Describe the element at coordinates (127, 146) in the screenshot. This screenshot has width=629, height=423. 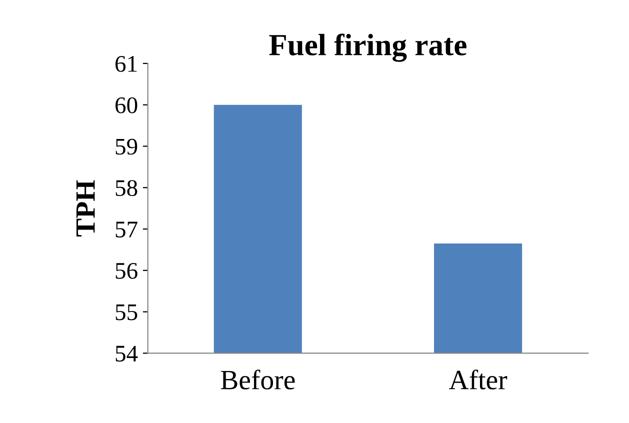
I see `y-tick-label: 59` at that location.